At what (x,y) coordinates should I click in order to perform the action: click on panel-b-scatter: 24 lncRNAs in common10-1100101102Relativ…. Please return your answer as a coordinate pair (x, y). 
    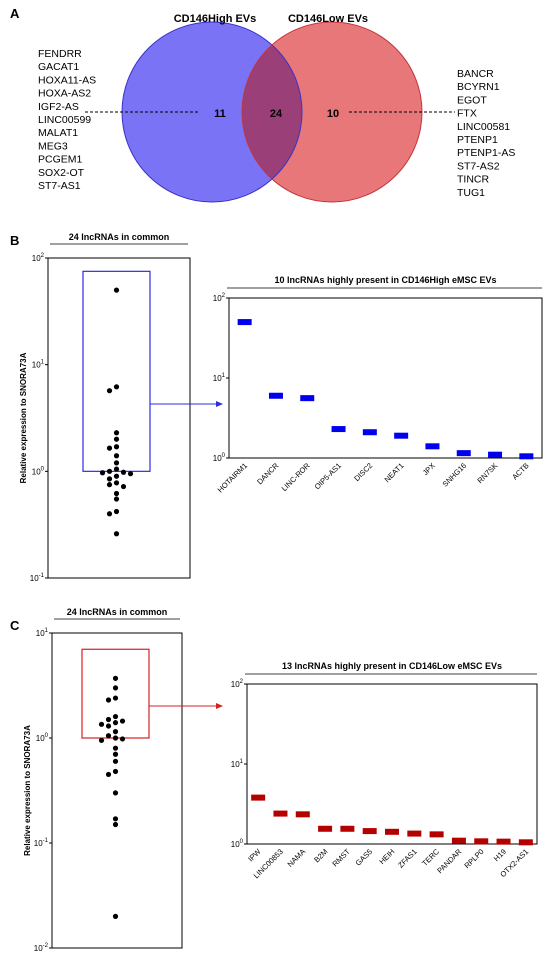
    Looking at the image, I should click on (105, 407).